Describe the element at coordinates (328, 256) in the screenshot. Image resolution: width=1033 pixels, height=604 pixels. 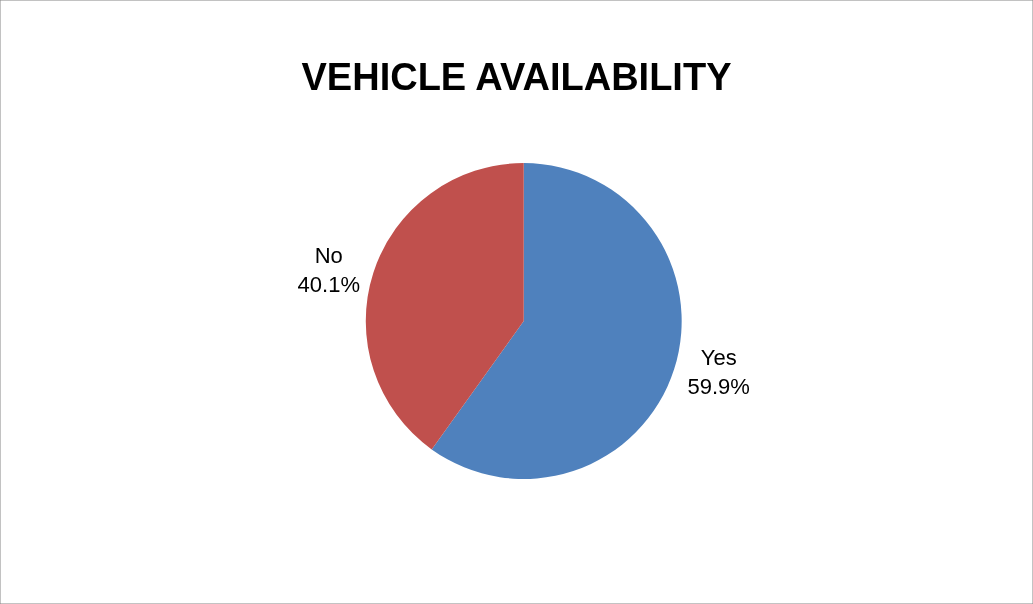
I see `slice-label: No` at that location.